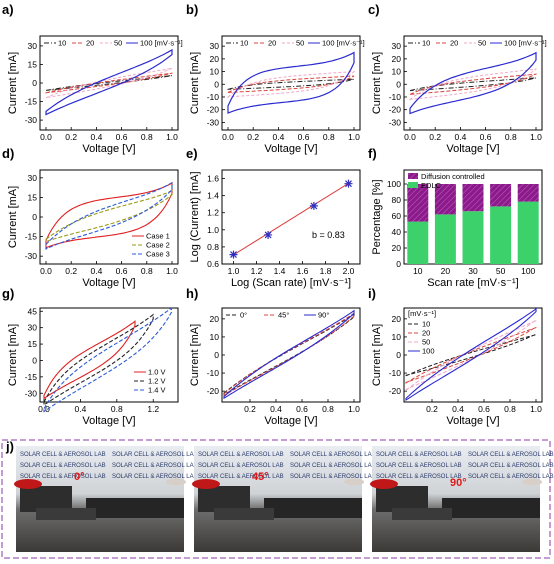 The image size is (554, 564). Describe the element at coordinates (377, 216) in the screenshot. I see `y-axis-label: Percentage [%]` at that location.